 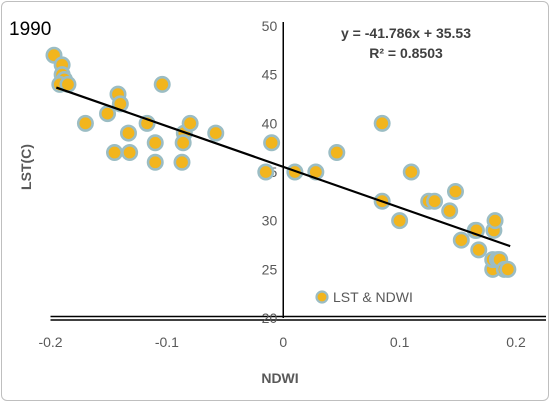 I want to click on r-squared-label: R² = 0.8503, so click(x=406, y=53).